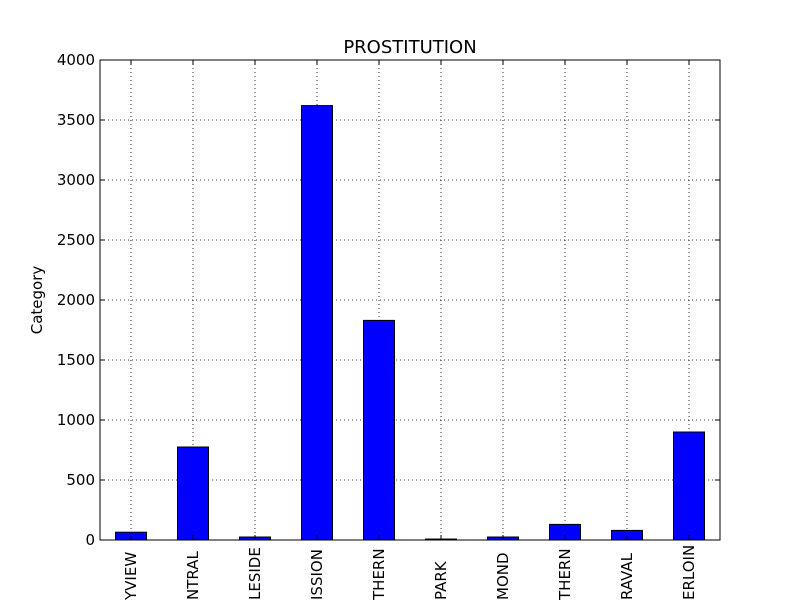 The height and width of the screenshot is (600, 800). I want to click on y-tick-label: 2000, so click(76, 300).